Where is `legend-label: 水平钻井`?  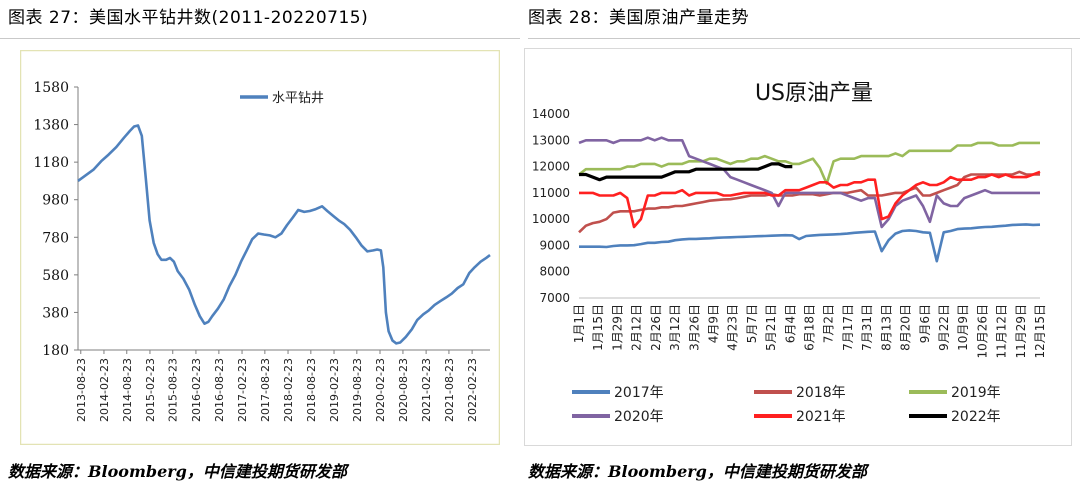
legend-label: 水平钻井 is located at coordinates (298, 98).